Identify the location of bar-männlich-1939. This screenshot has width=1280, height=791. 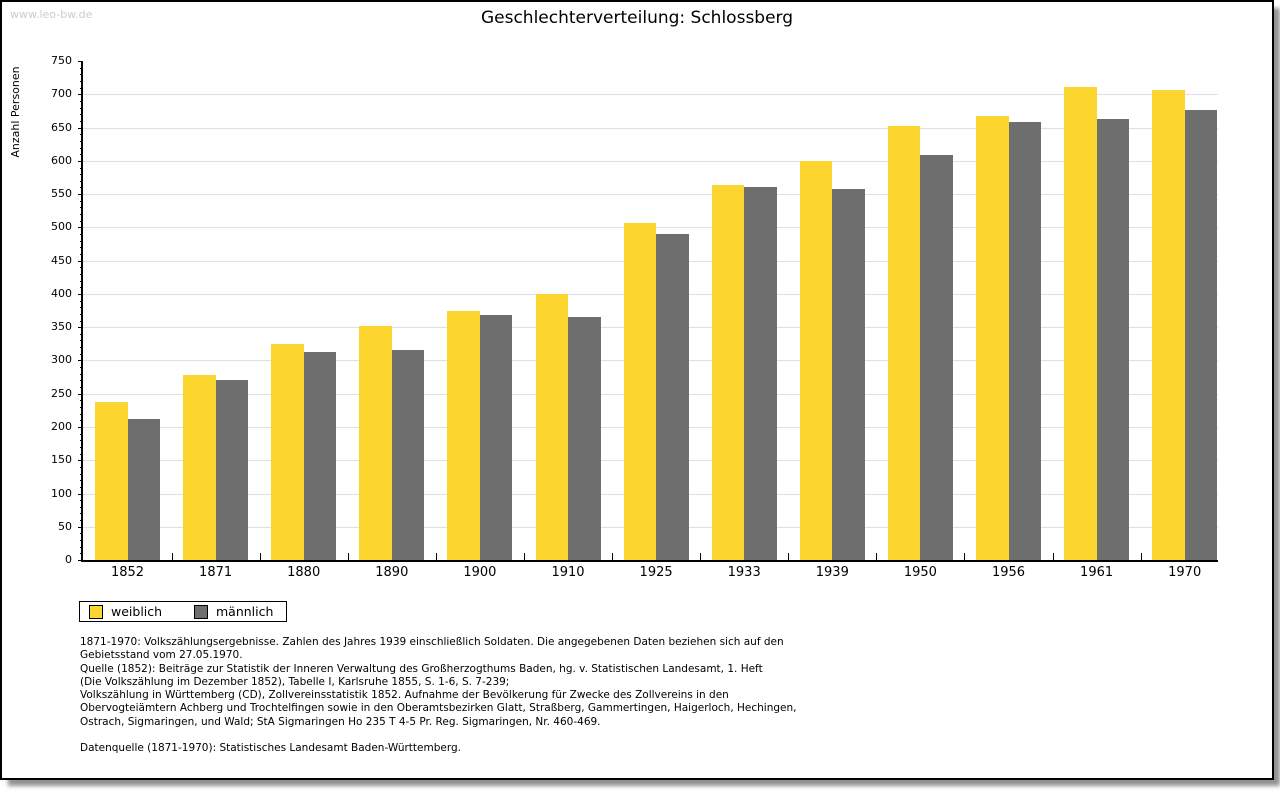
(848, 374).